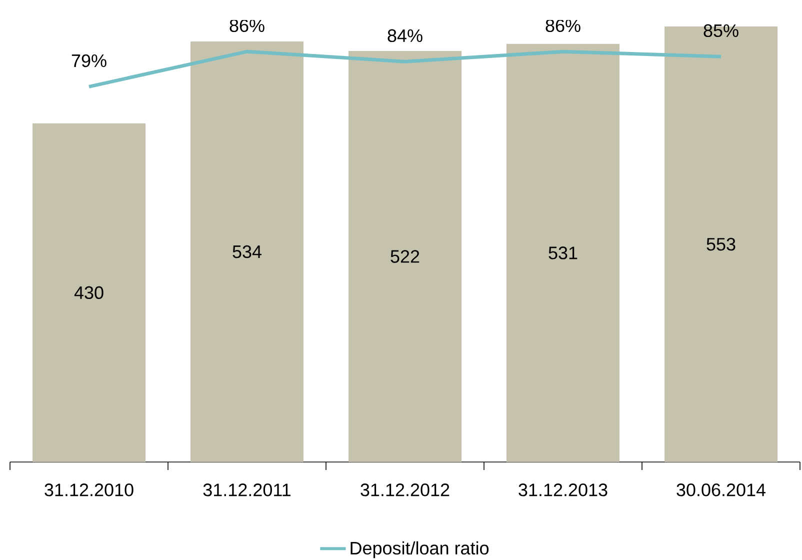 The height and width of the screenshot is (560, 802). Describe the element at coordinates (405, 256) in the screenshot. I see `data-label: 522` at that location.